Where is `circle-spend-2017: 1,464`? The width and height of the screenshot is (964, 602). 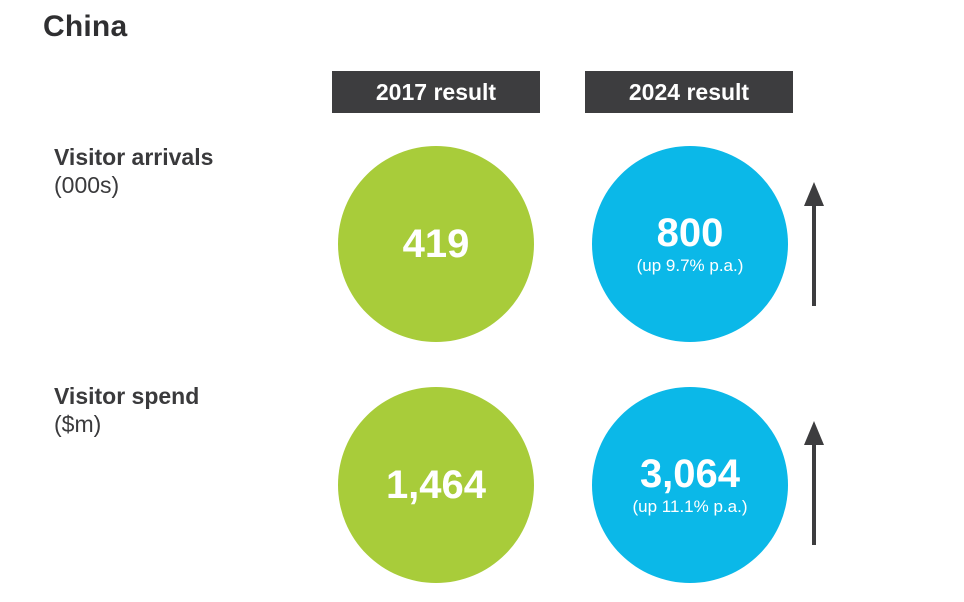 circle-spend-2017: 1,464 is located at coordinates (436, 485).